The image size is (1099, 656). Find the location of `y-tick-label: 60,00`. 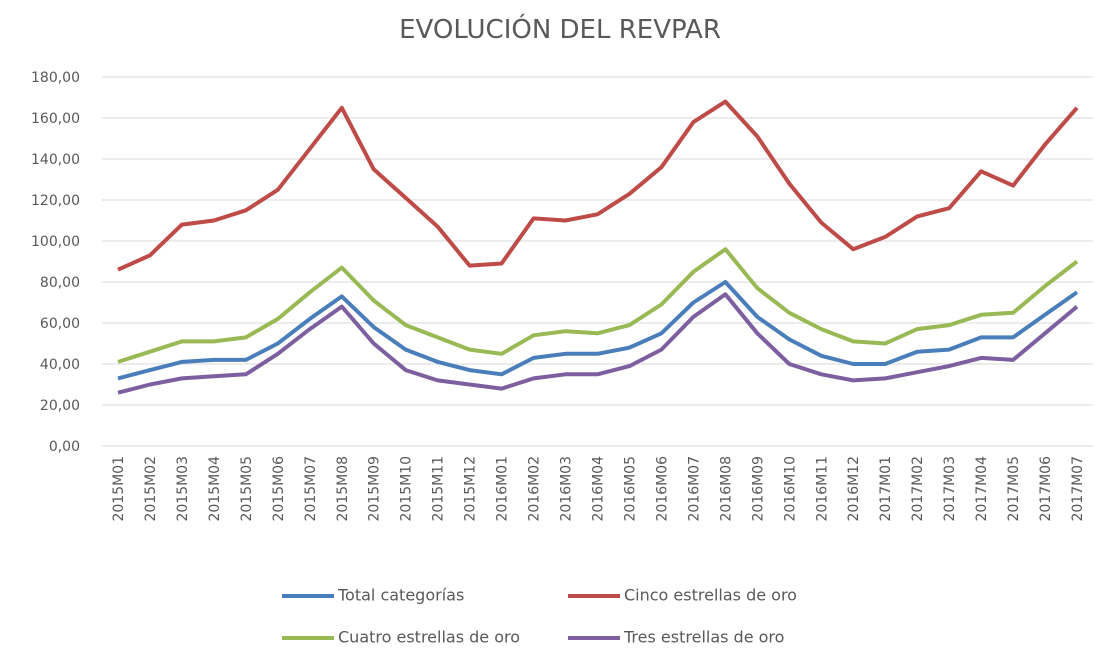

y-tick-label: 60,00 is located at coordinates (60, 324).